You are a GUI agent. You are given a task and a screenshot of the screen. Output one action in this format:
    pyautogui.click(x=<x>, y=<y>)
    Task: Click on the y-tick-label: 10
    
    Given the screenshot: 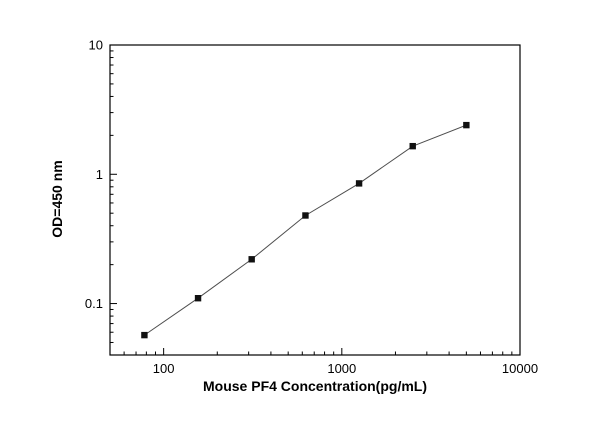 What is the action you would take?
    pyautogui.click(x=96, y=45)
    